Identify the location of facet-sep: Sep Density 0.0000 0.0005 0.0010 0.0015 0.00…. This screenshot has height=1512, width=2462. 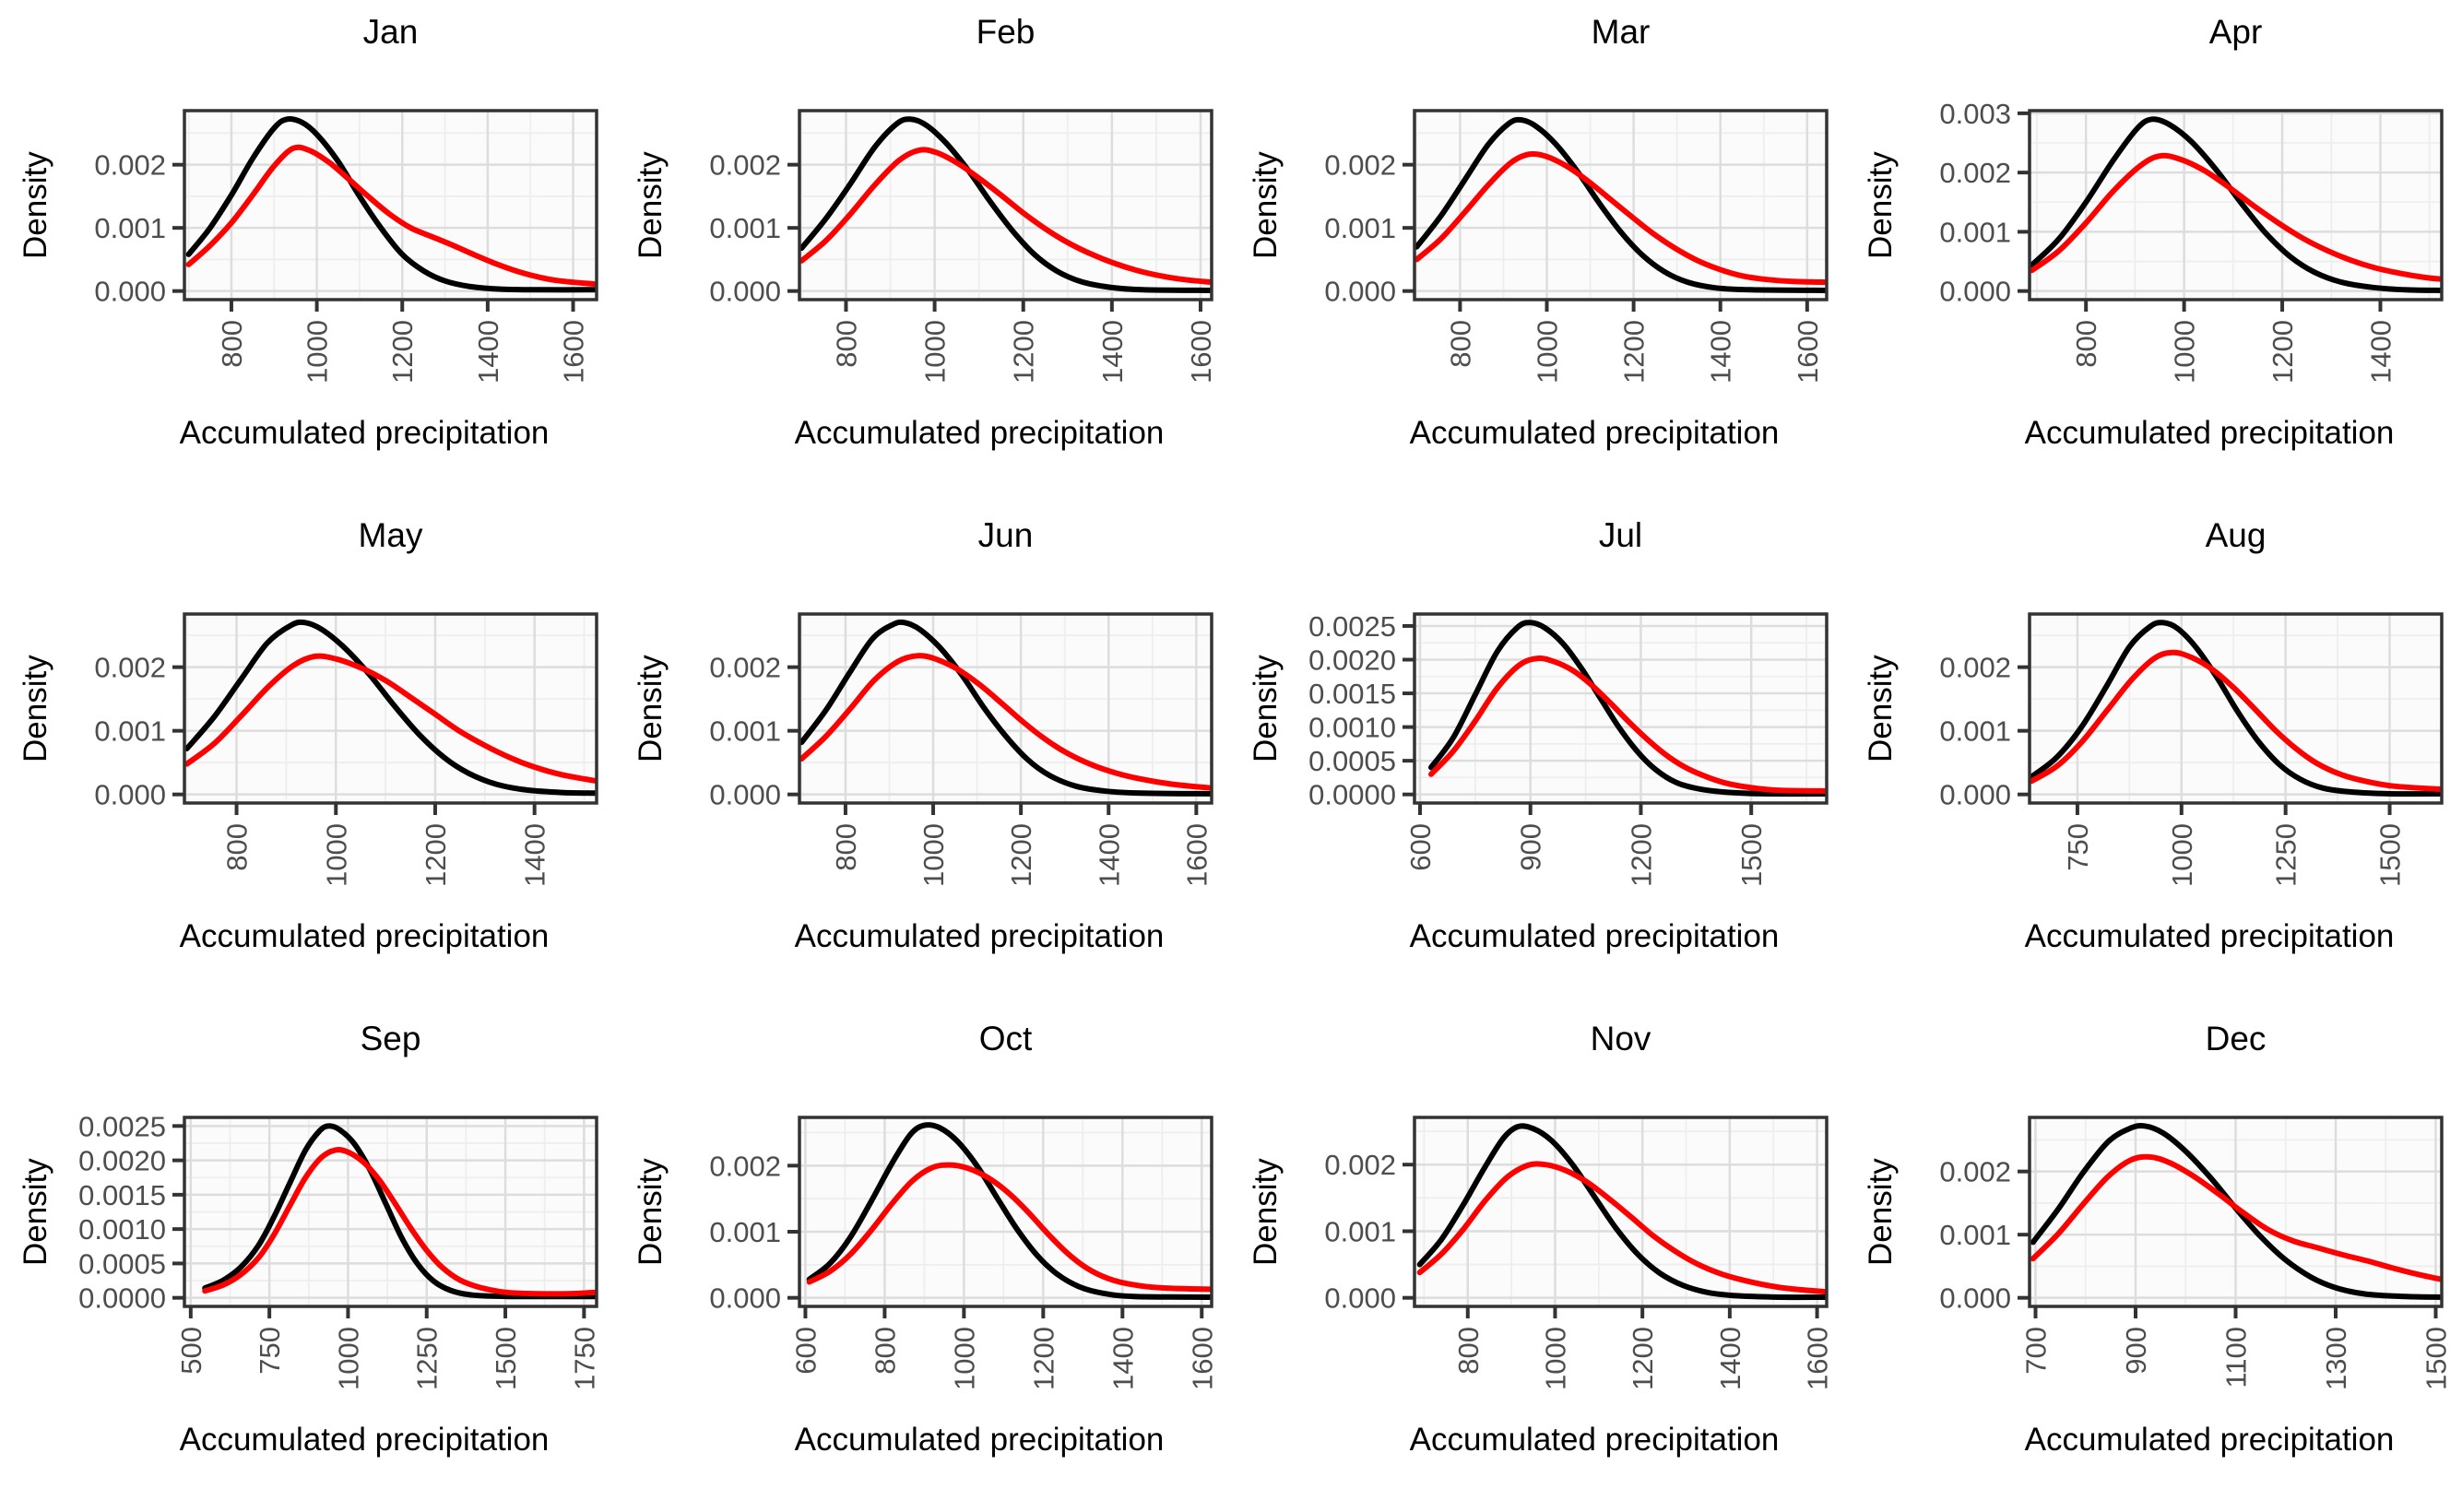
(307, 1259).